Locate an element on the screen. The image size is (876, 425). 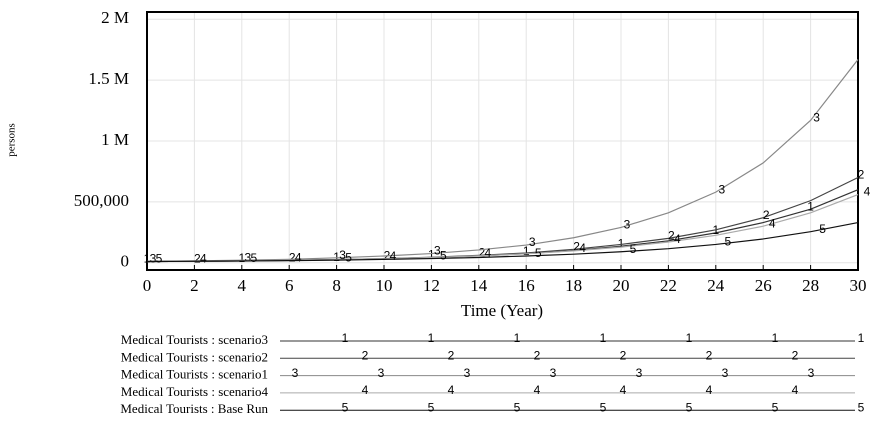
x-tick-label: 6 is located at coordinates (289, 285).